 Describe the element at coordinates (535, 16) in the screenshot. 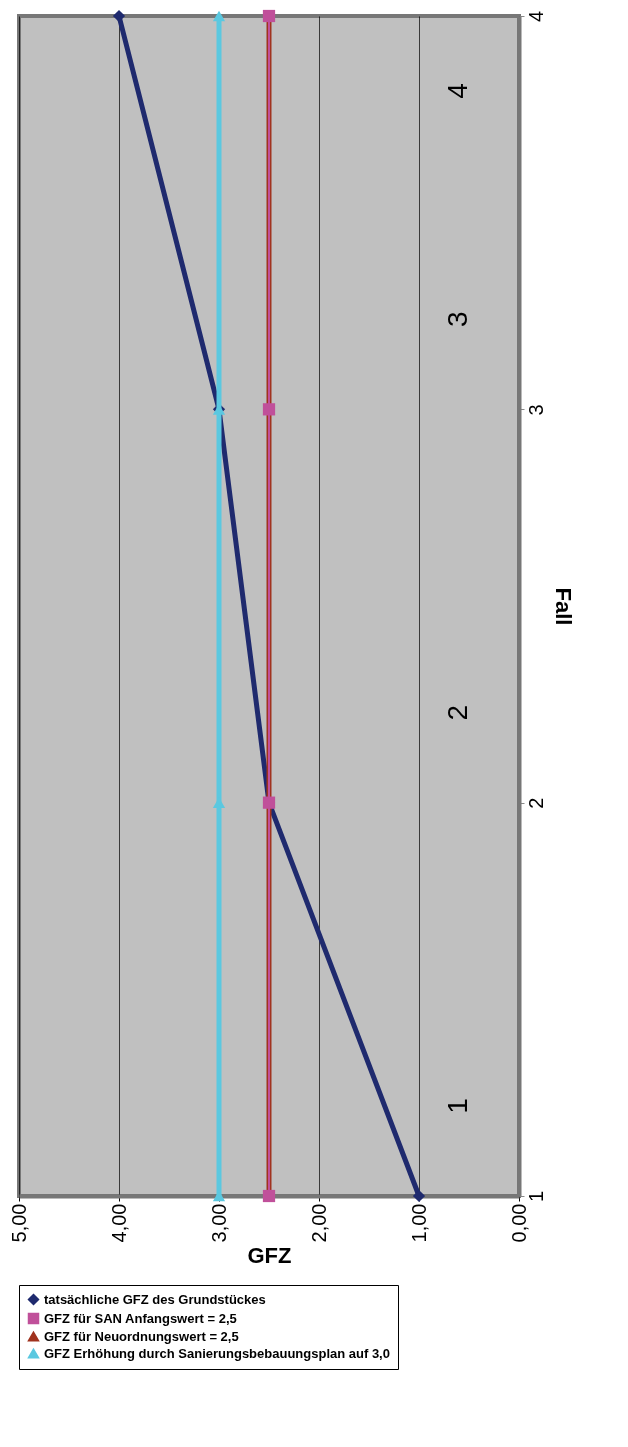

I see `y-tick-label: 4` at that location.